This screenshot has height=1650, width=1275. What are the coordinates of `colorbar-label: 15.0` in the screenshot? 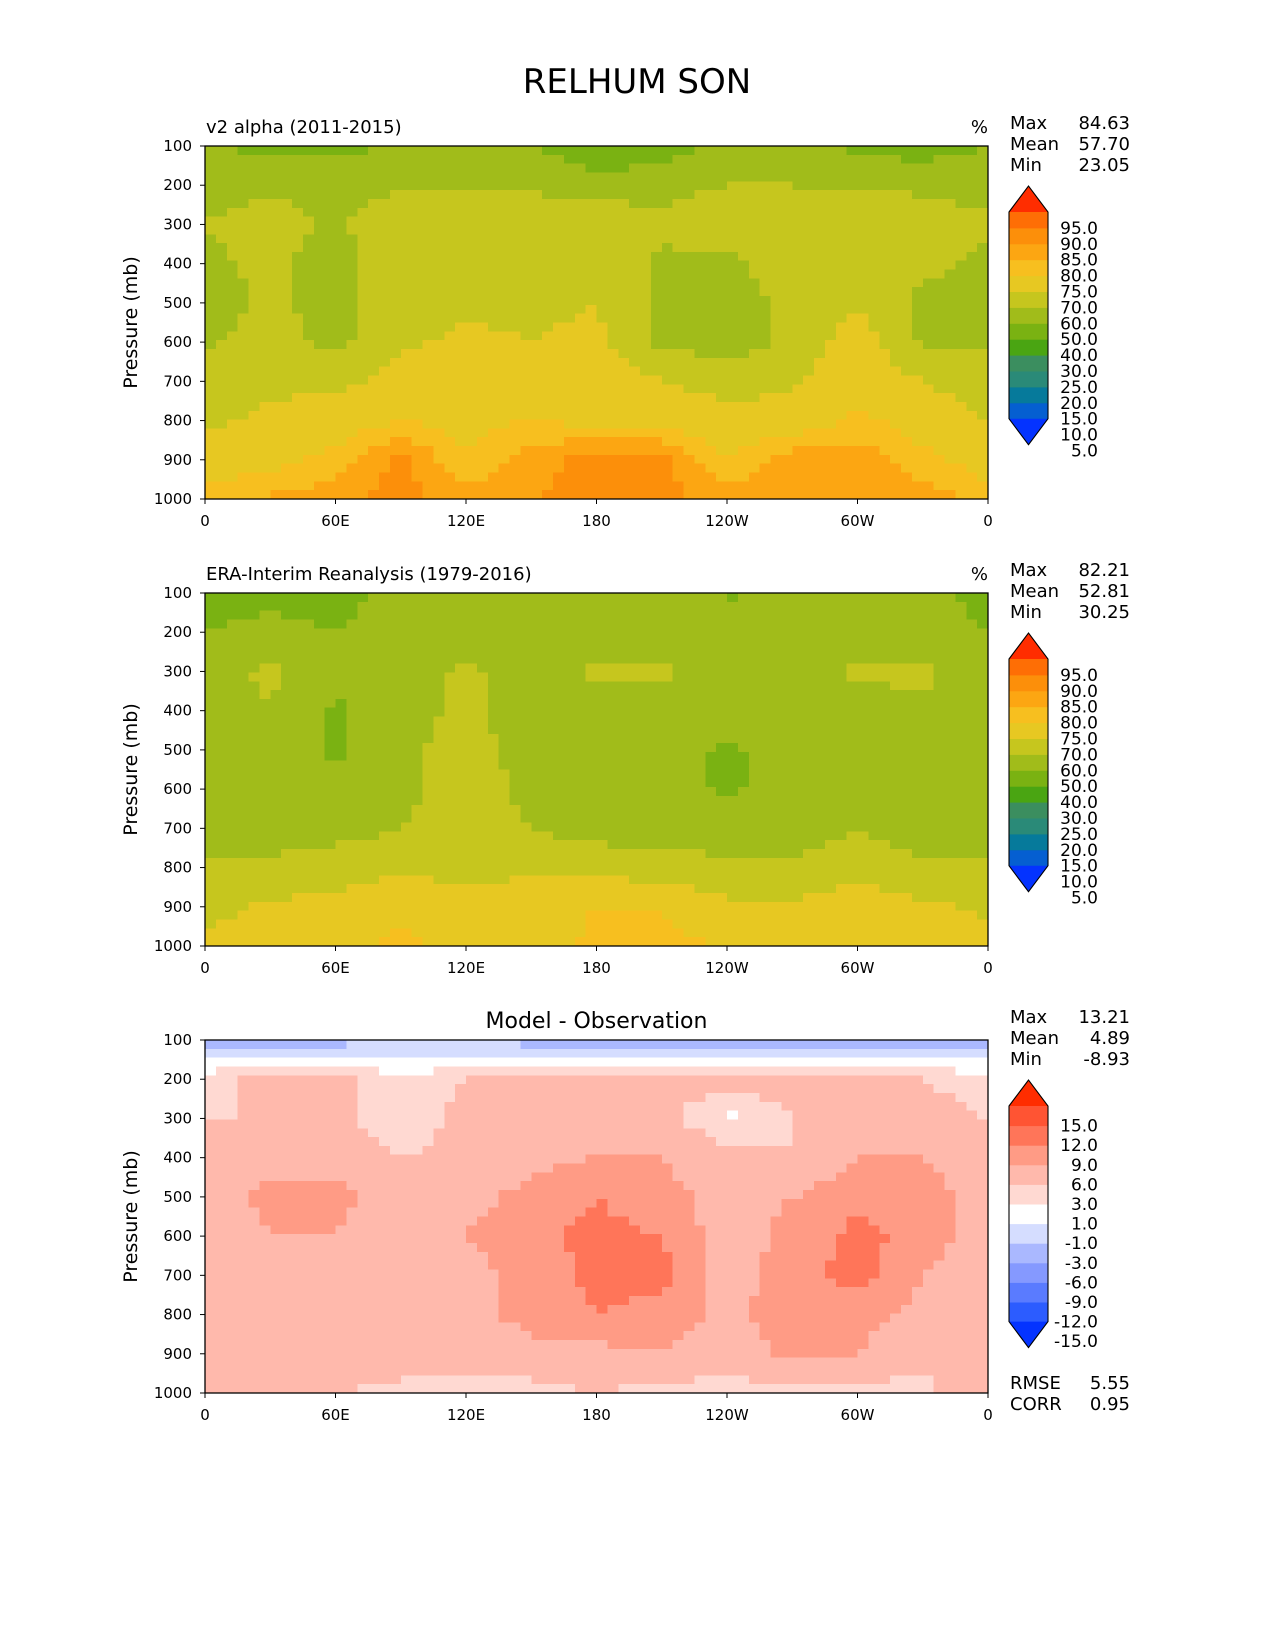 It's located at (1079, 420).